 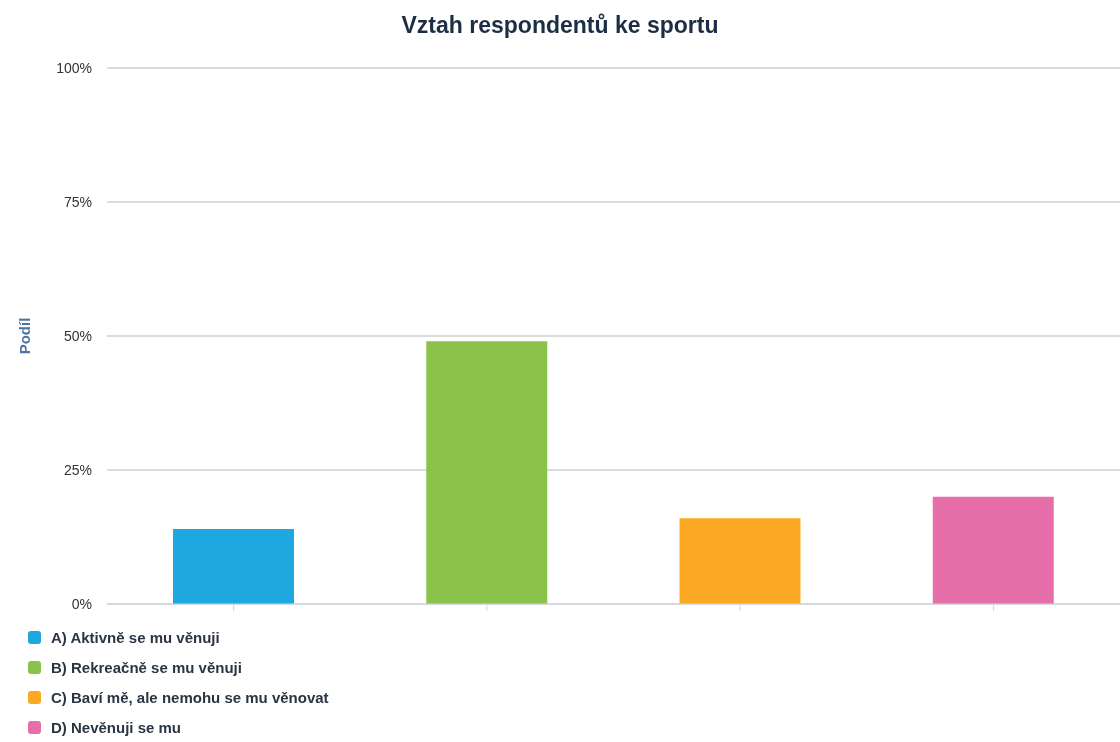 What do you see at coordinates (77, 469) in the screenshot?
I see `y-tick-label: 25%` at bounding box center [77, 469].